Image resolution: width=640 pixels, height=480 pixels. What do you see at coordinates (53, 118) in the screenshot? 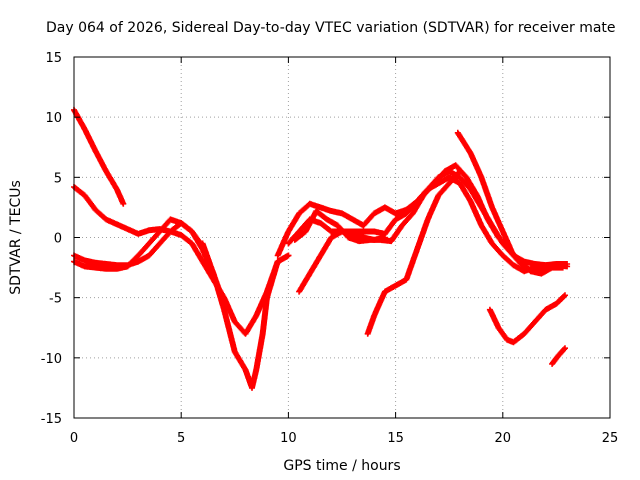
I see `y-tick-label: 10` at bounding box center [53, 118].